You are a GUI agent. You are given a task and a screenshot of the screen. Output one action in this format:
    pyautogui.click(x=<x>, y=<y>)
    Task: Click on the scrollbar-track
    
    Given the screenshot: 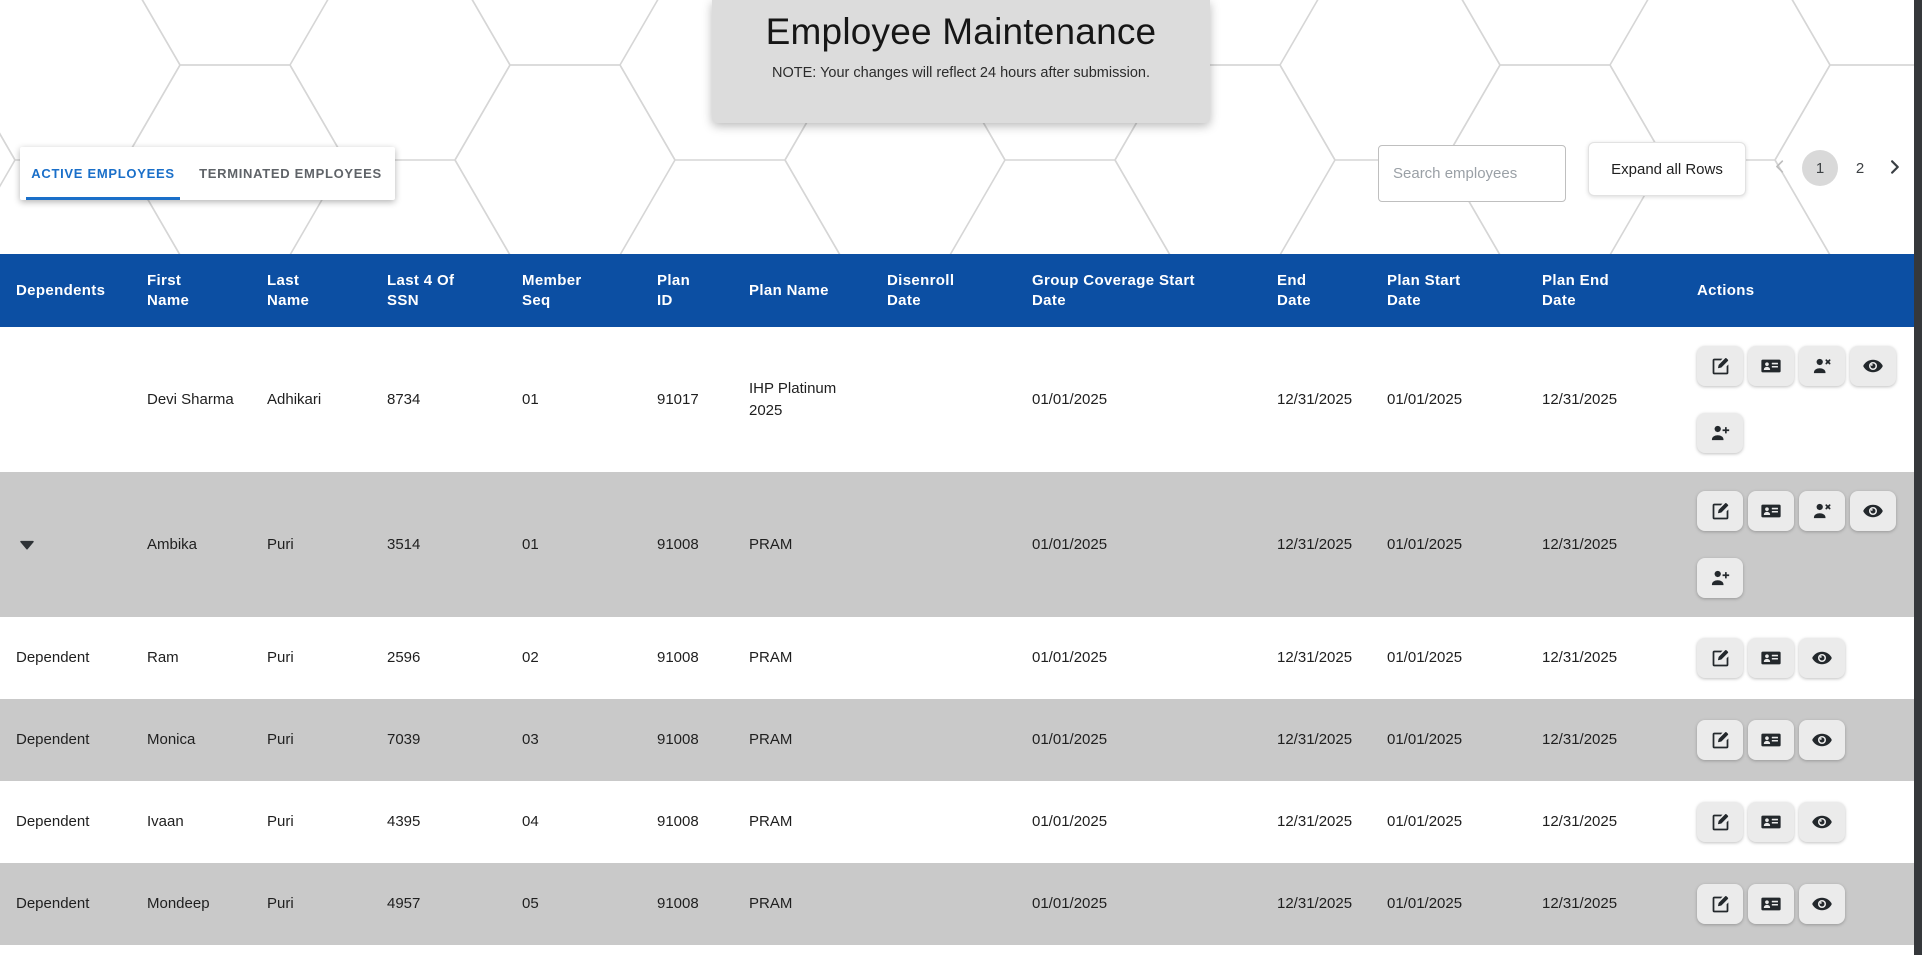 What is the action you would take?
    pyautogui.click(x=1918, y=477)
    